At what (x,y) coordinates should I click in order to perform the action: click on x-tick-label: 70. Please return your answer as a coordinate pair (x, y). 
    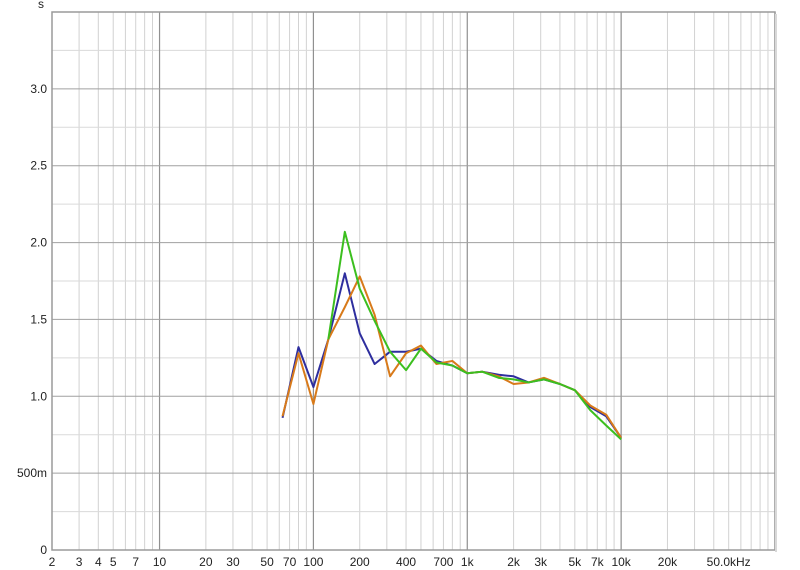
    Looking at the image, I should click on (290, 562).